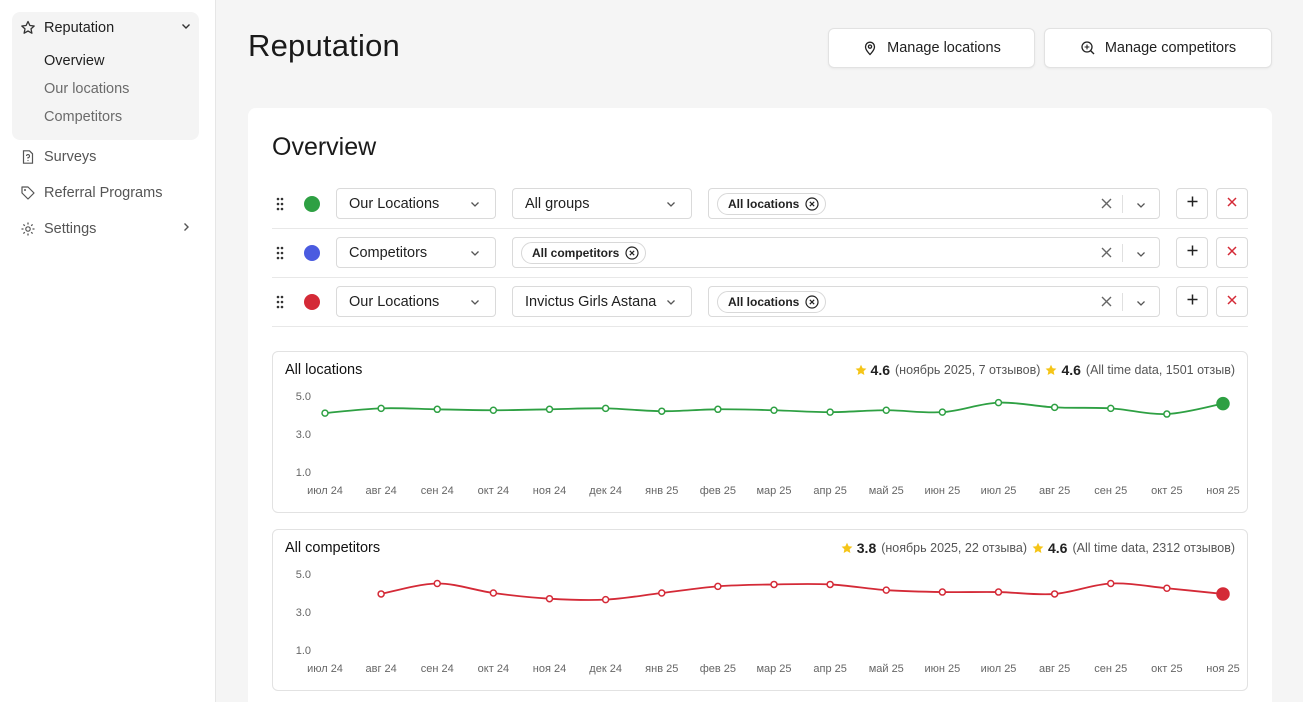 The height and width of the screenshot is (702, 1303). Describe the element at coordinates (870, 48) in the screenshot. I see `location-pin-icon` at that location.